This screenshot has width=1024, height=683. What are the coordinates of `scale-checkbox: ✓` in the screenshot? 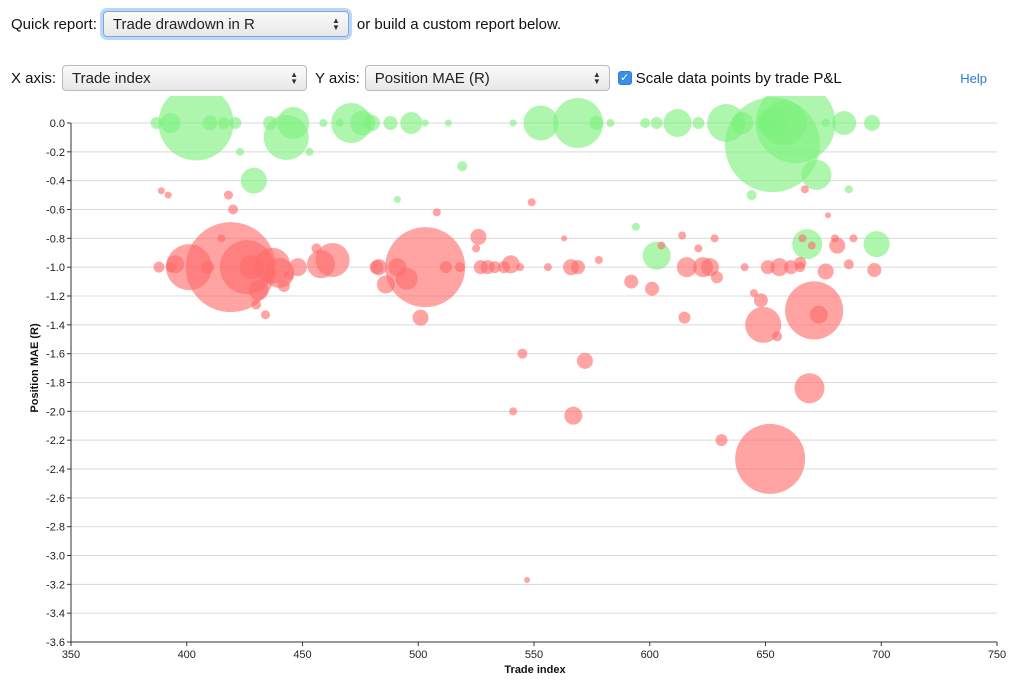 It's located at (624, 78).